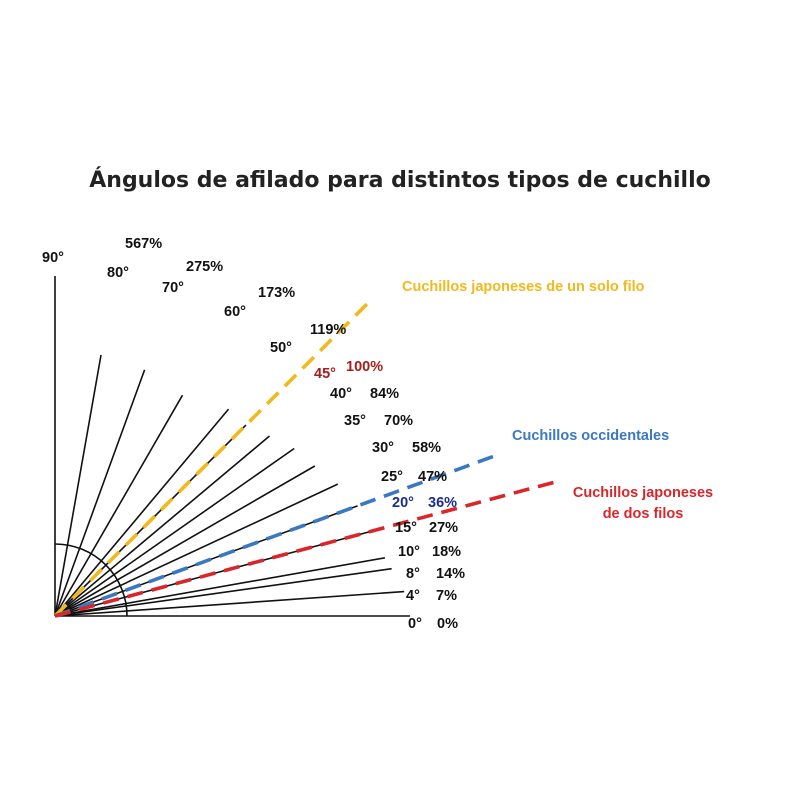 The image size is (800, 800). What do you see at coordinates (403, 503) in the screenshot?
I see `angle-label-20: 20°` at bounding box center [403, 503].